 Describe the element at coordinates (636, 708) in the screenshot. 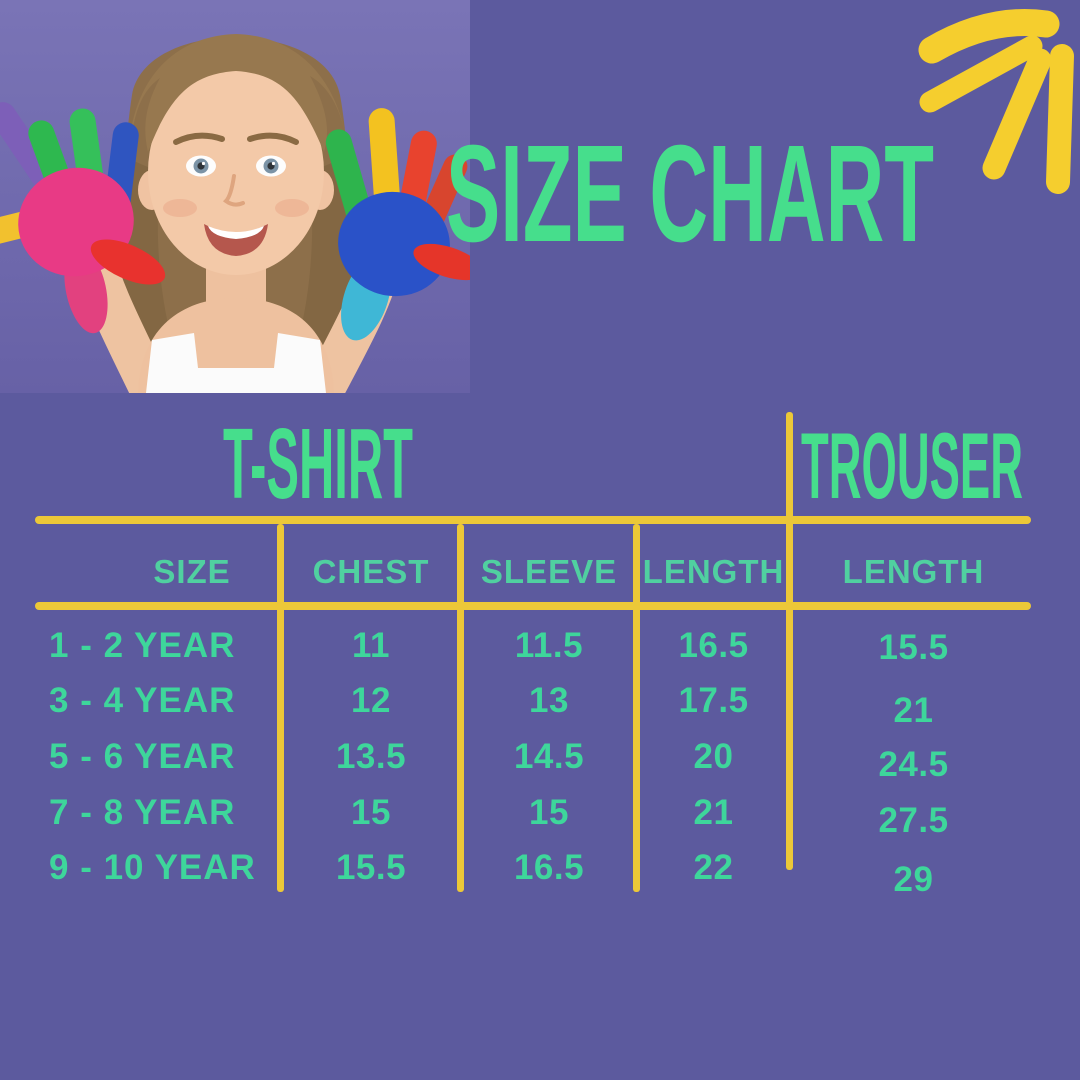

I see `divider-sleeve-length` at that location.